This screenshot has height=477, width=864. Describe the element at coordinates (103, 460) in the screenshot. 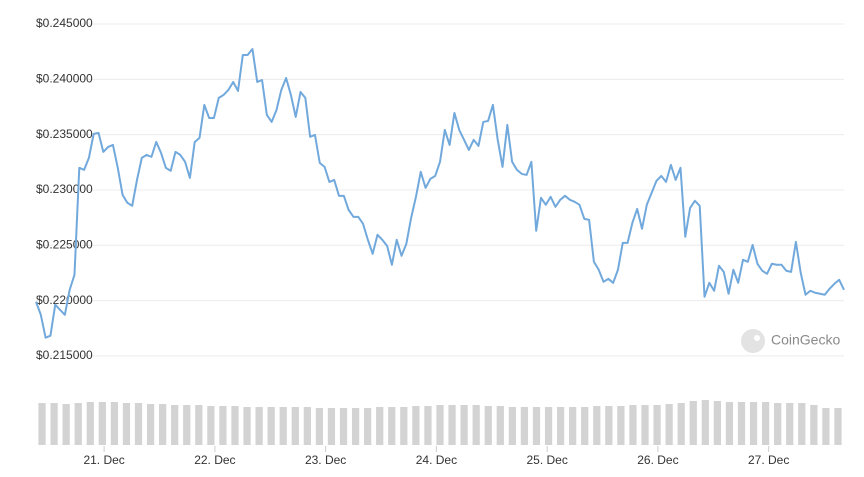

I see `x-tick-label: 21. Dec` at that location.